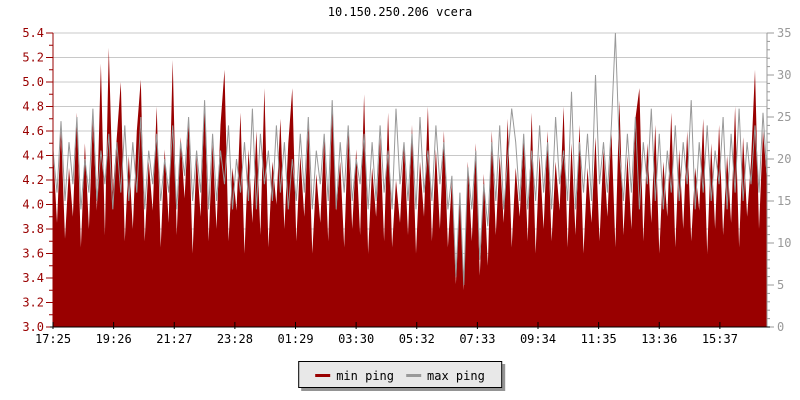  Describe the element at coordinates (33, 107) in the screenshot. I see `svg-text: 4.8` at that location.